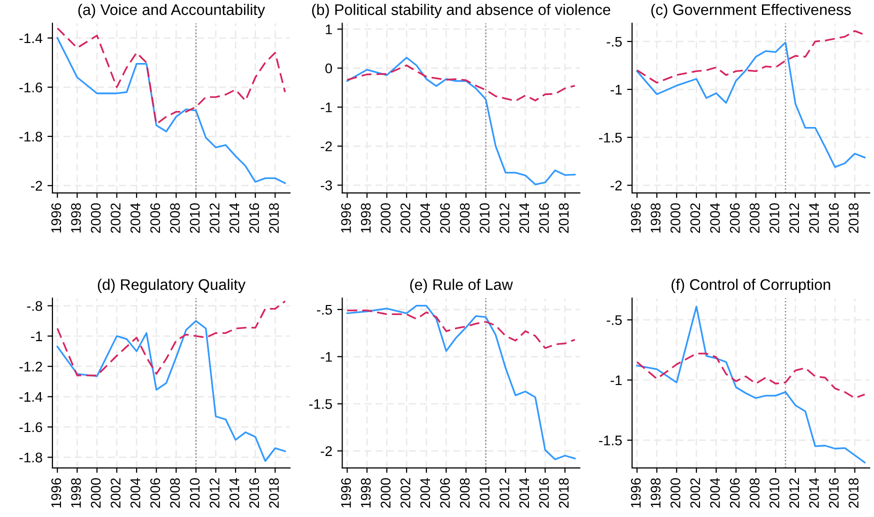 The height and width of the screenshot is (517, 874). Describe the element at coordinates (751, 11) in the screenshot. I see `chart-title: (c) Government Effectiveness` at that location.